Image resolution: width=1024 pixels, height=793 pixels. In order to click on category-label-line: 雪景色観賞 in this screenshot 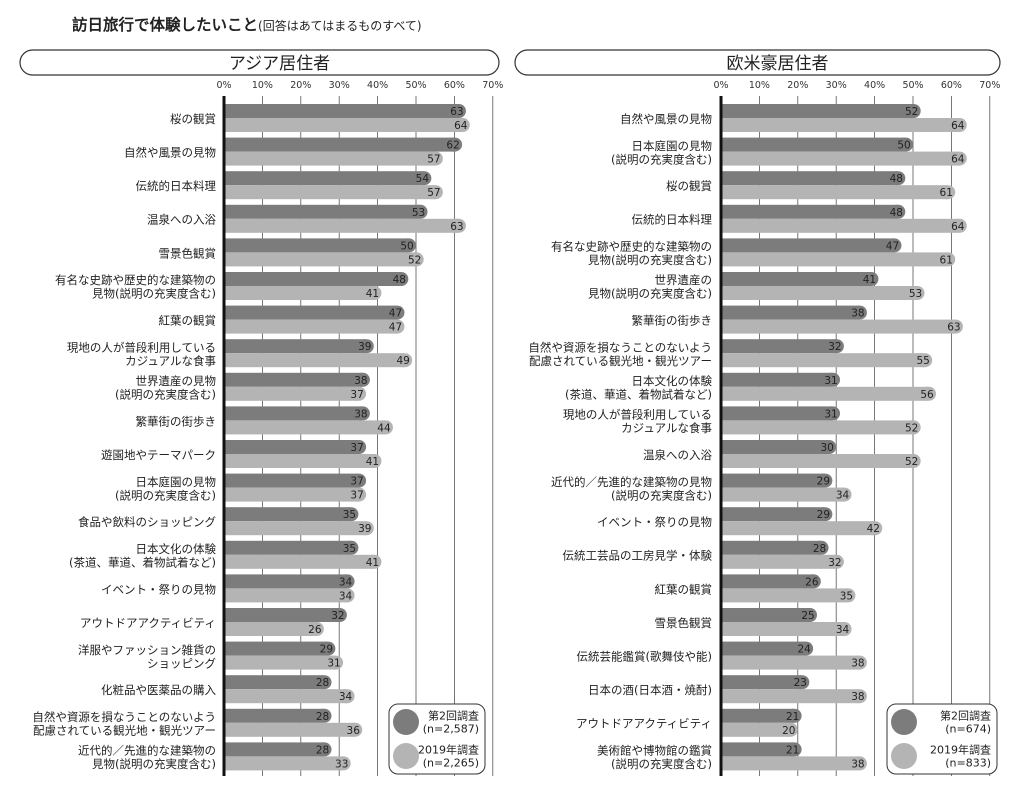, I will do `click(188, 253)`.